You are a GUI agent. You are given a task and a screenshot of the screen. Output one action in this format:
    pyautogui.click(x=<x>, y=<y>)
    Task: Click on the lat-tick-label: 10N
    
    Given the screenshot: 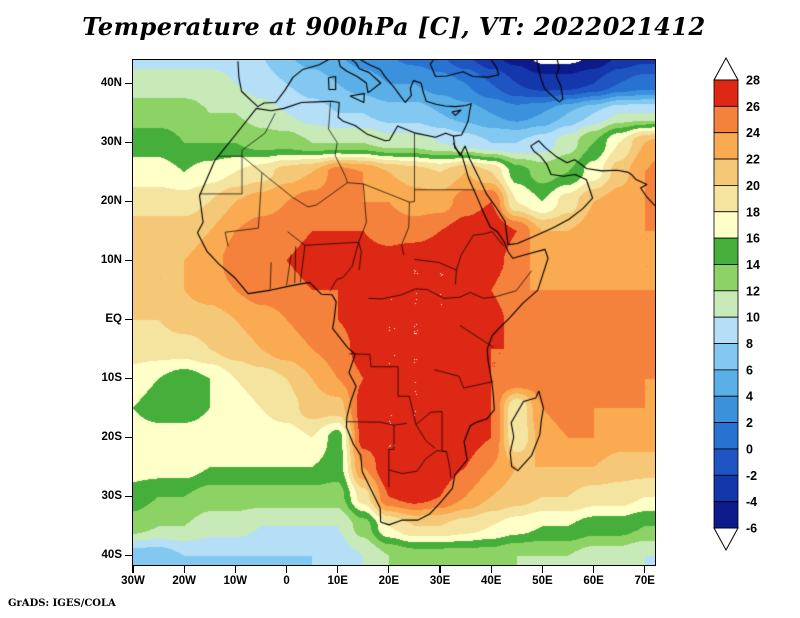 What is the action you would take?
    pyautogui.click(x=111, y=259)
    